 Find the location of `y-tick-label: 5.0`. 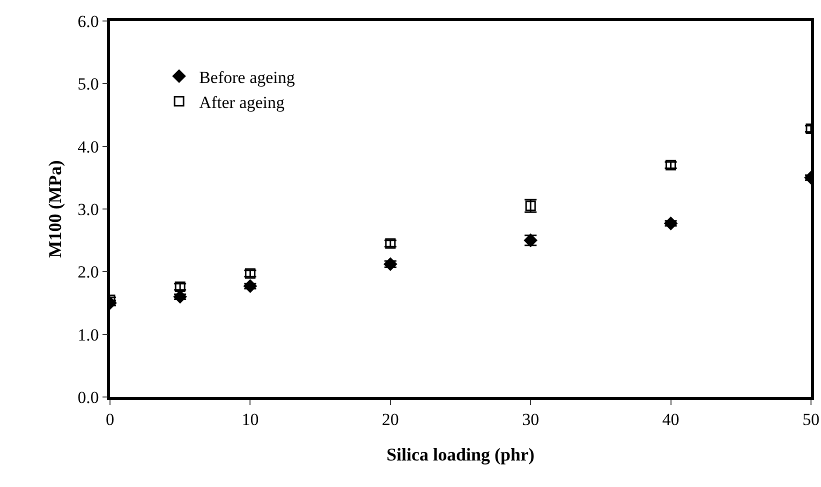

y-tick-label: 5.0 is located at coordinates (88, 84).